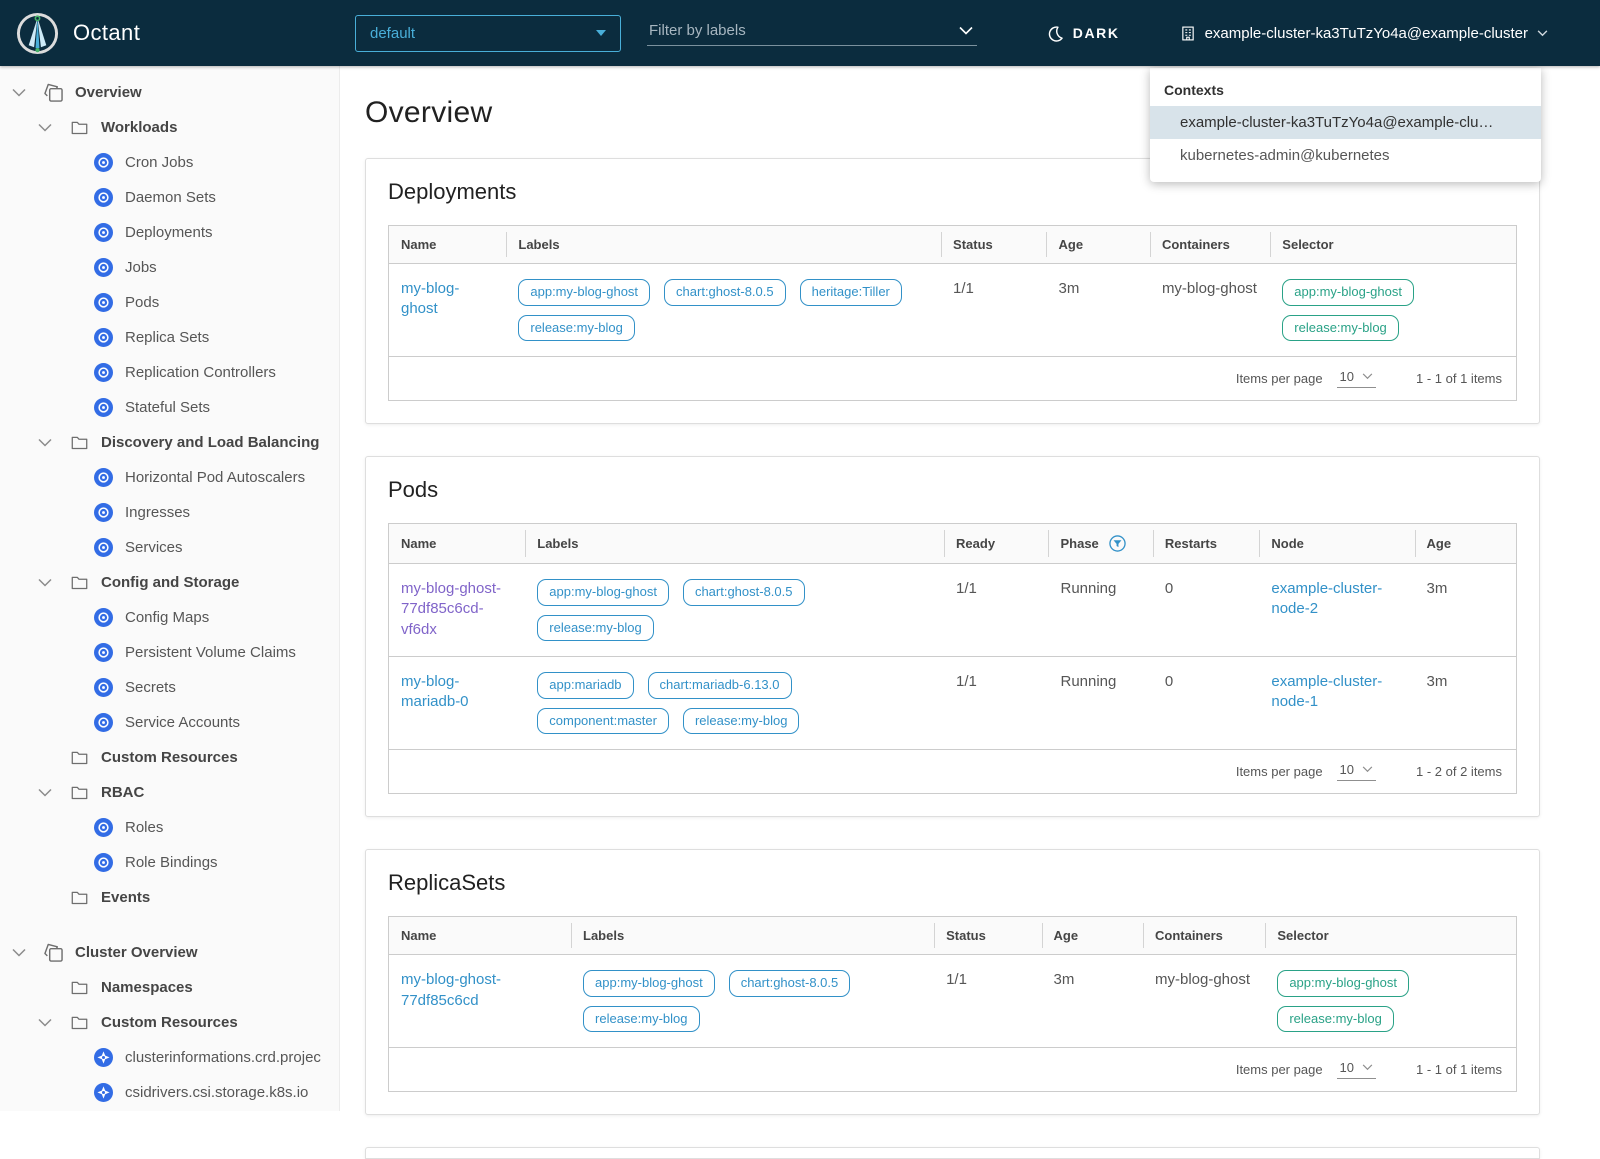  I want to click on sidebar-item-ingresses: Ingresses, so click(169, 512).